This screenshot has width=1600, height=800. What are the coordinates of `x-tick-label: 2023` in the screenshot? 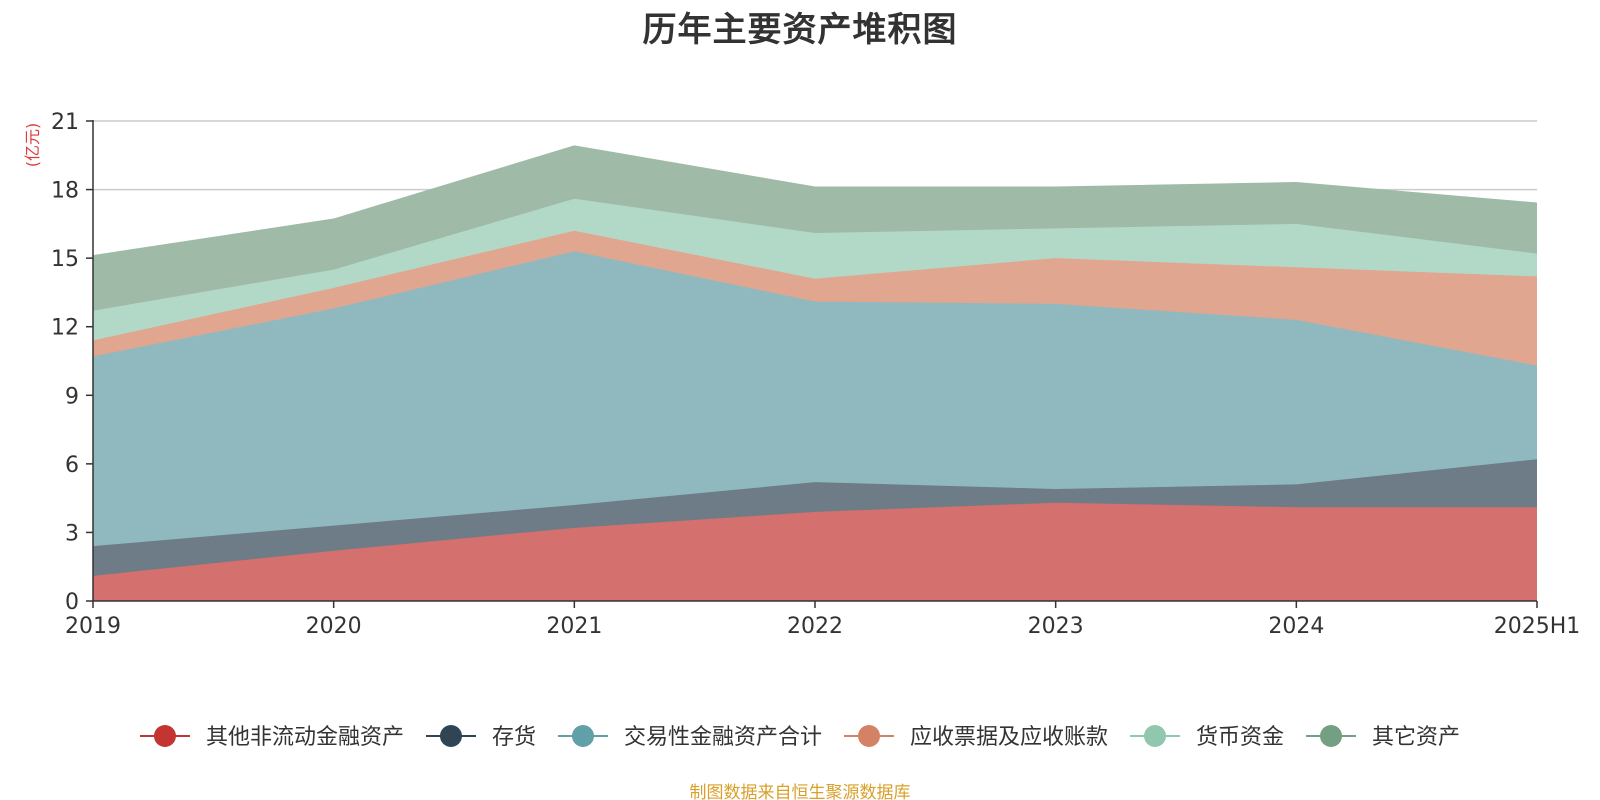 It's located at (1056, 626).